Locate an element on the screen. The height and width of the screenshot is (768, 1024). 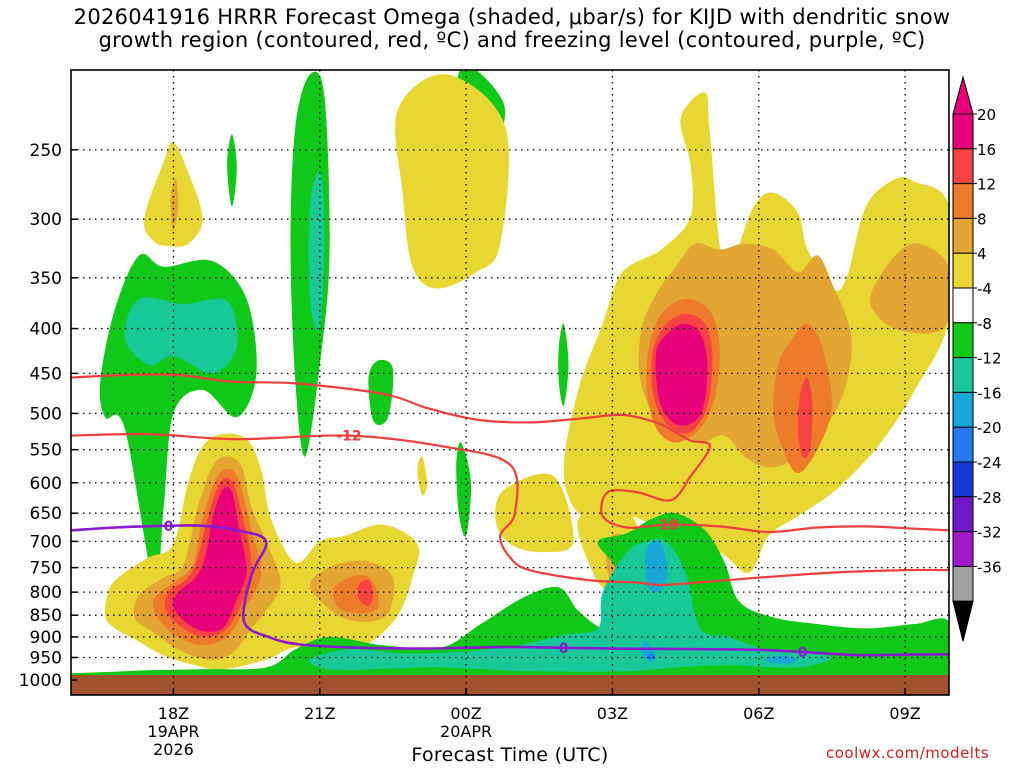
colorbar-label-4: 4 is located at coordinates (982, 254).